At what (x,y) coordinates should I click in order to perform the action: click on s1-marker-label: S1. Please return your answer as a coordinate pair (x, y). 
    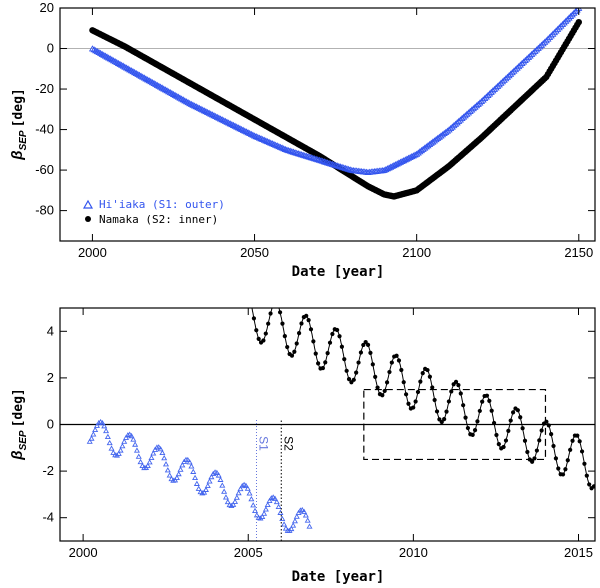
    Looking at the image, I should click on (263, 443).